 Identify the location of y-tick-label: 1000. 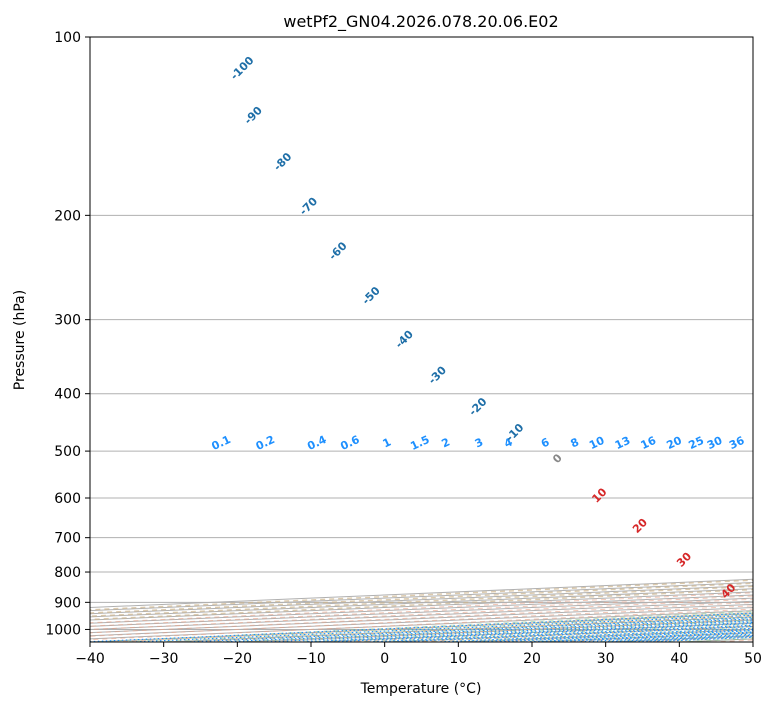
(63, 630).